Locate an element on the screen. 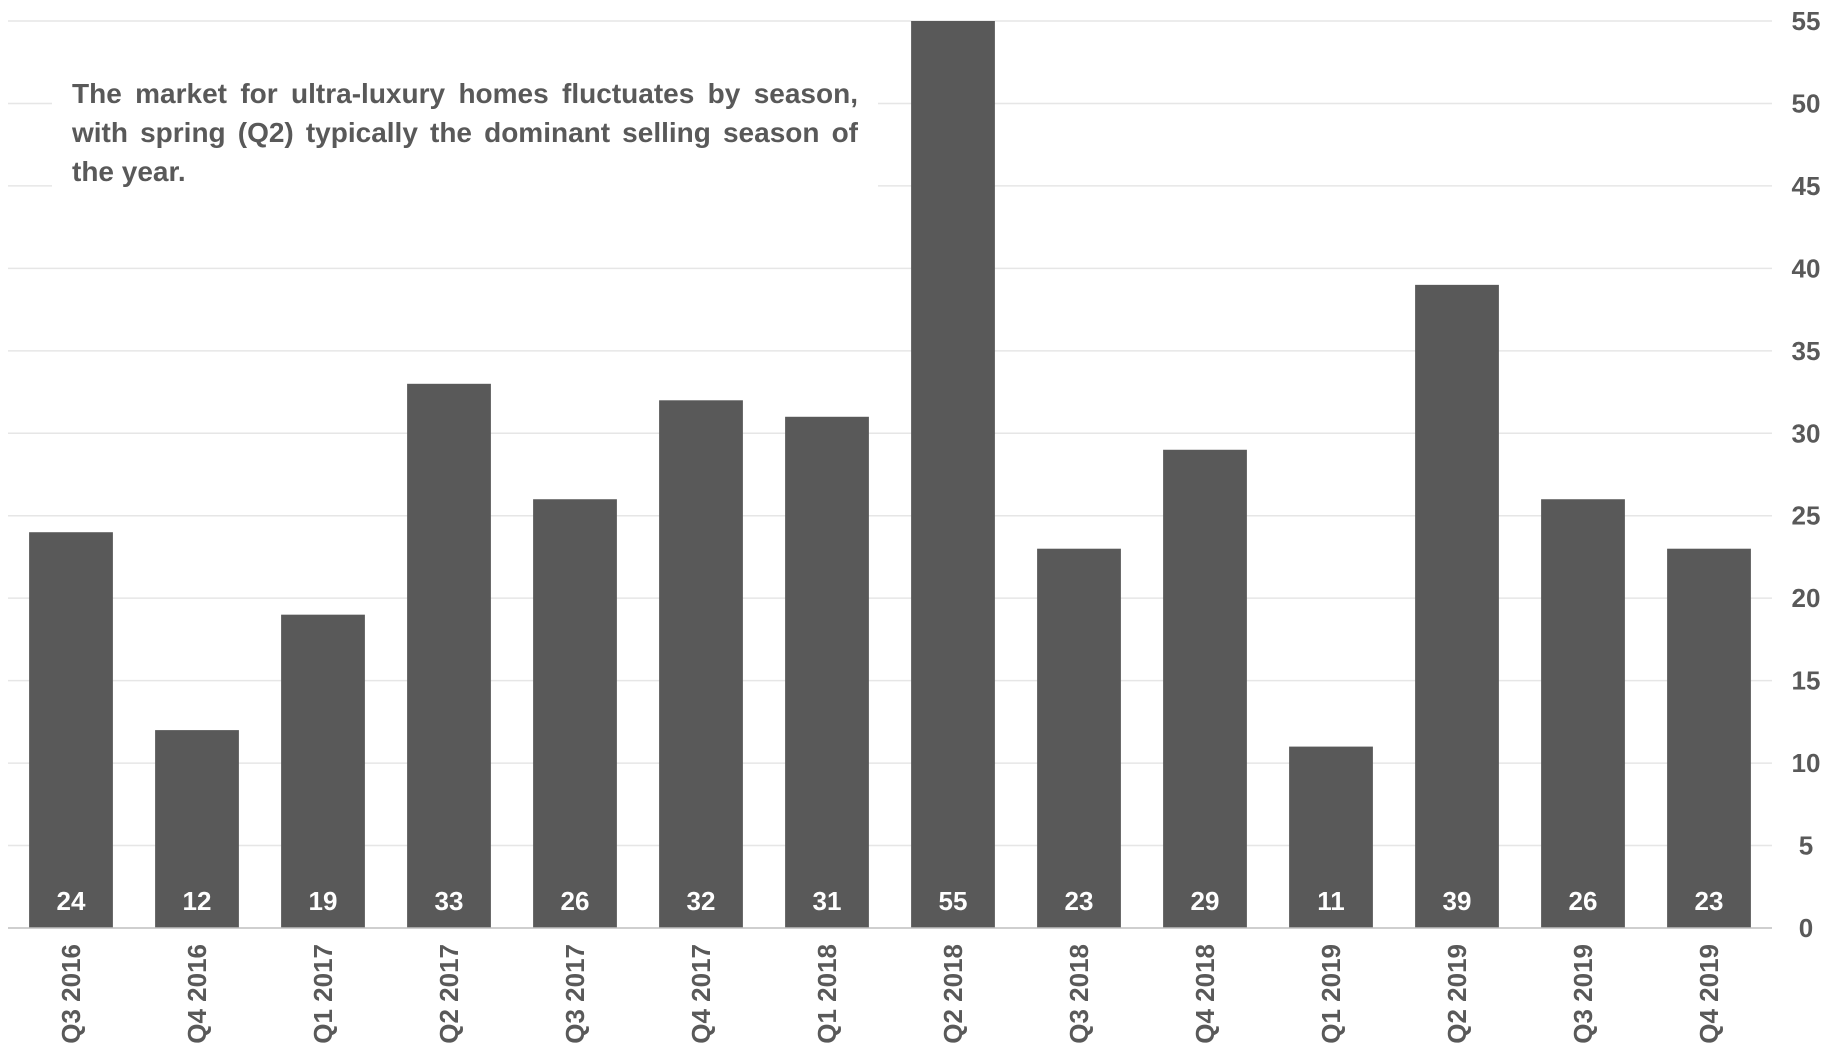 The width and height of the screenshot is (1835, 1055). y-tick-label: 15 is located at coordinates (1806, 681).